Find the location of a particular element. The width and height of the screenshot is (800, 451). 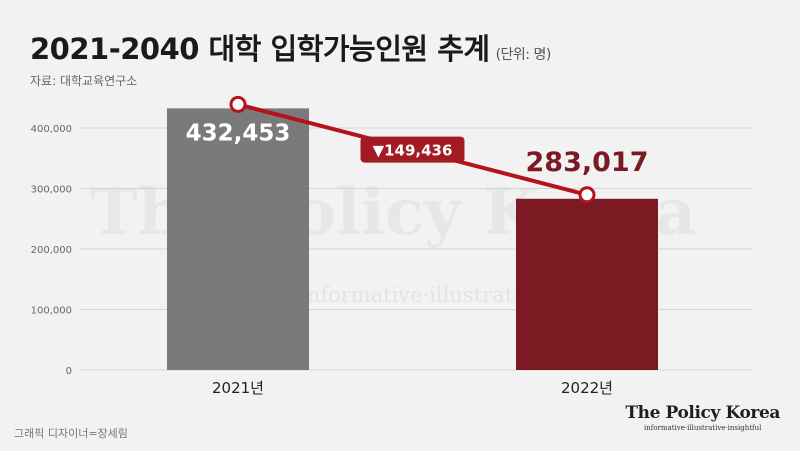

y-tick-label: 0 is located at coordinates (69, 371).